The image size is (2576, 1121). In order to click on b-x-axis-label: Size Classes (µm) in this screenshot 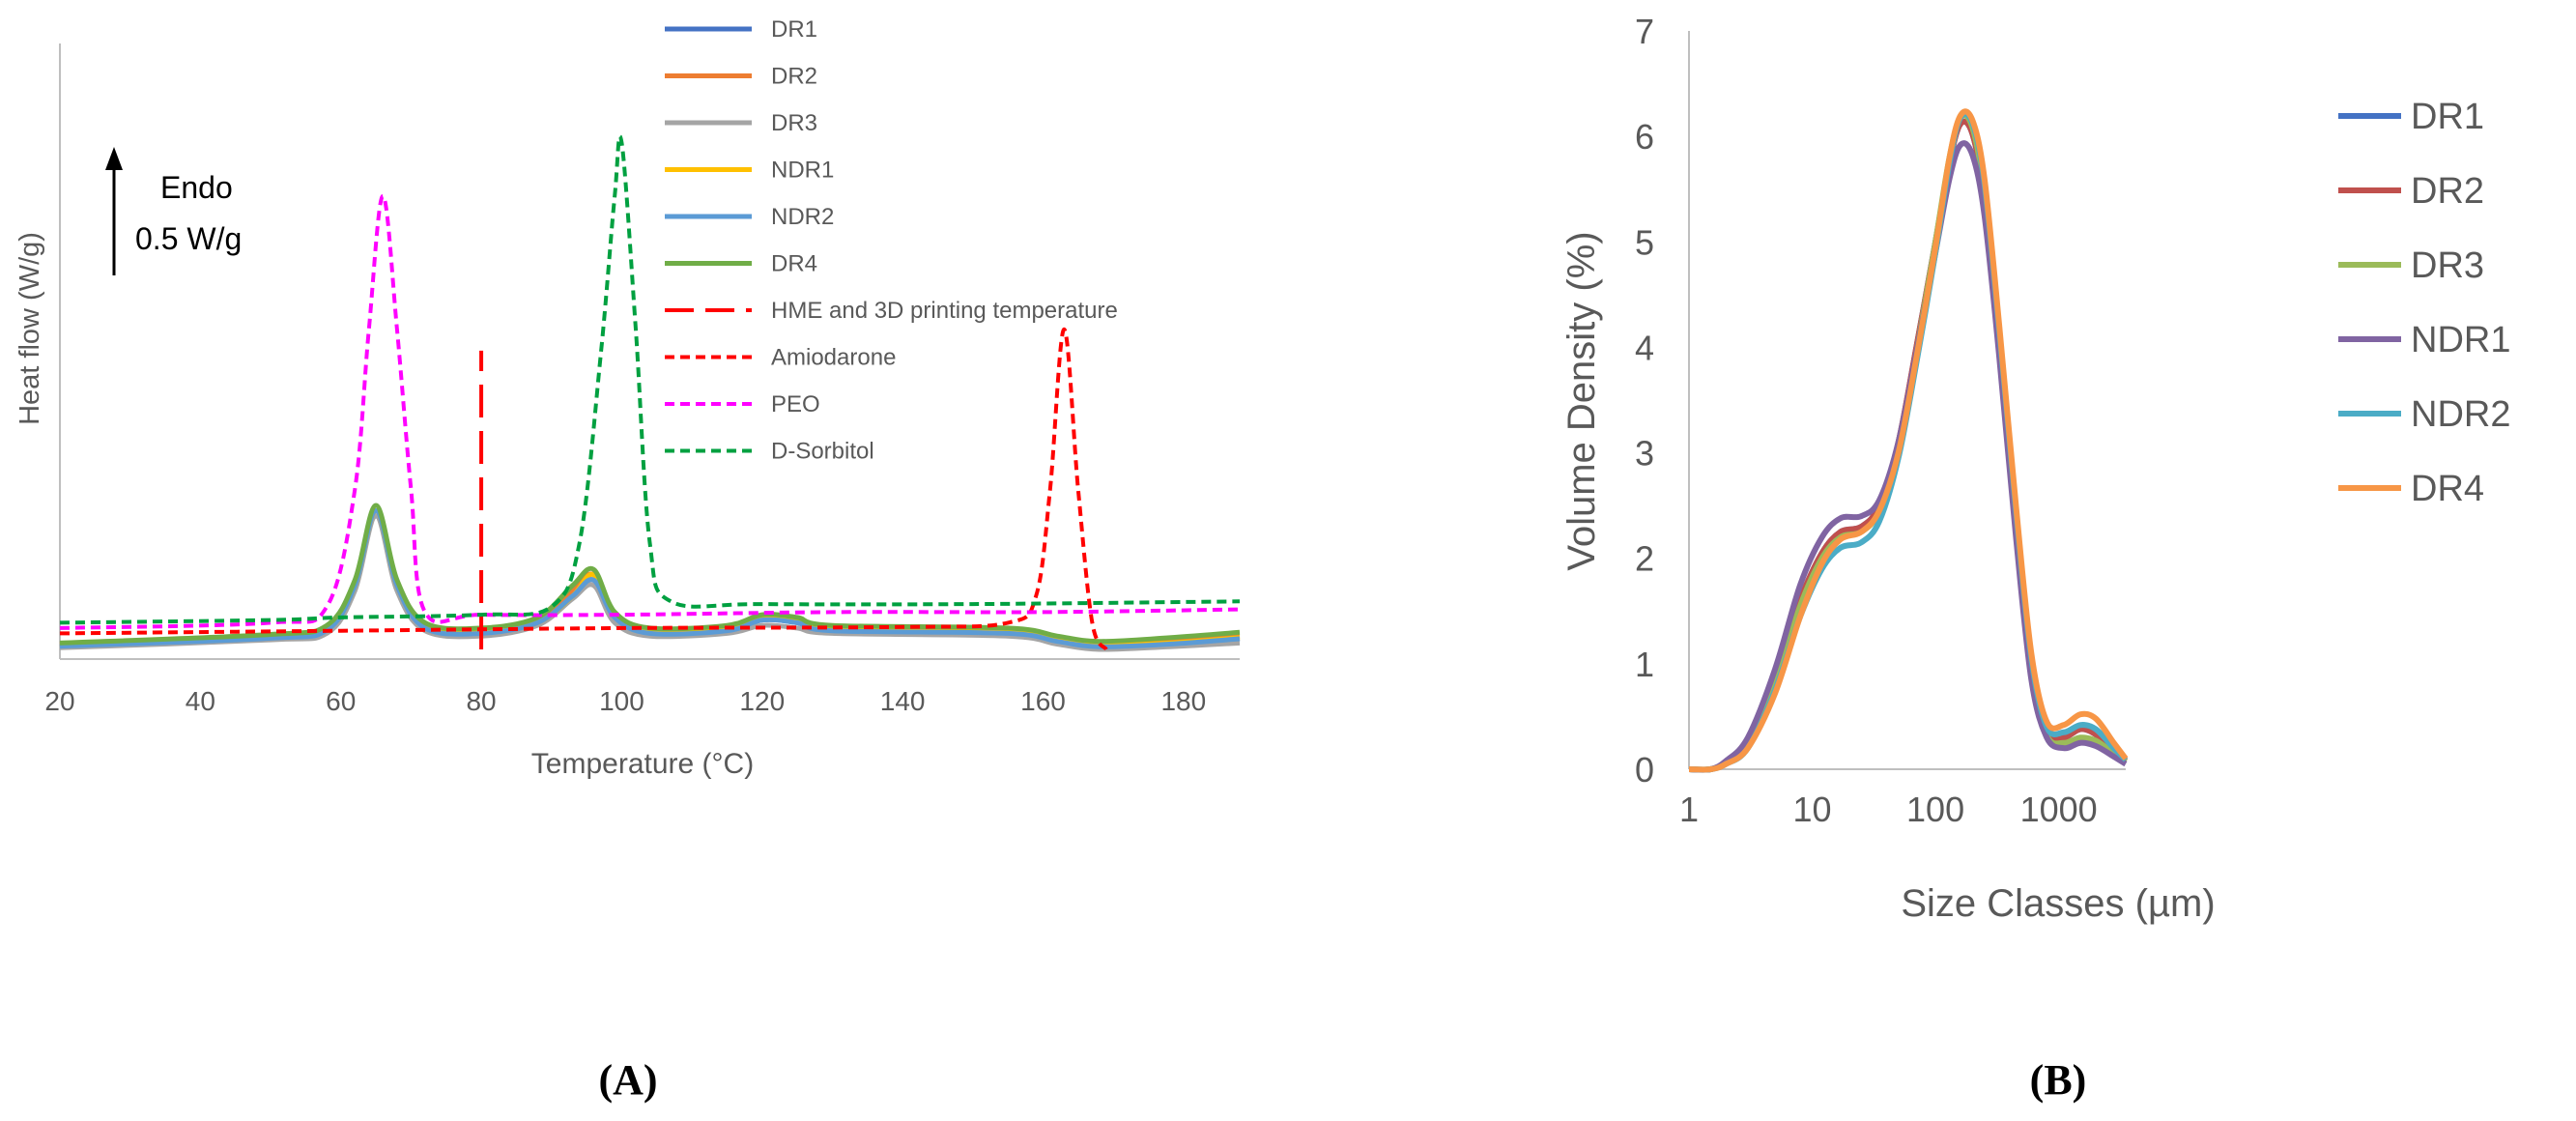, I will do `click(2058, 903)`.